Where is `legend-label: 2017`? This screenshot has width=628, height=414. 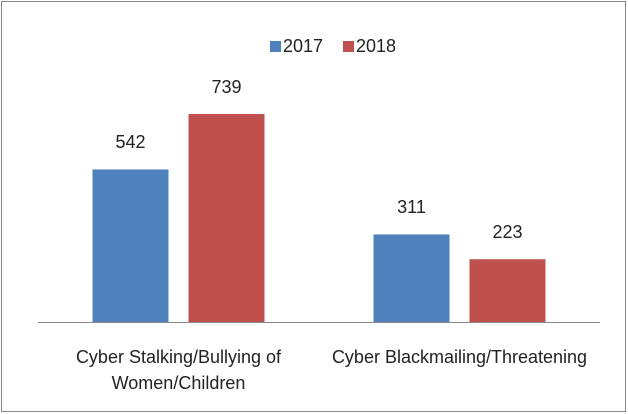 legend-label: 2017 is located at coordinates (303, 46).